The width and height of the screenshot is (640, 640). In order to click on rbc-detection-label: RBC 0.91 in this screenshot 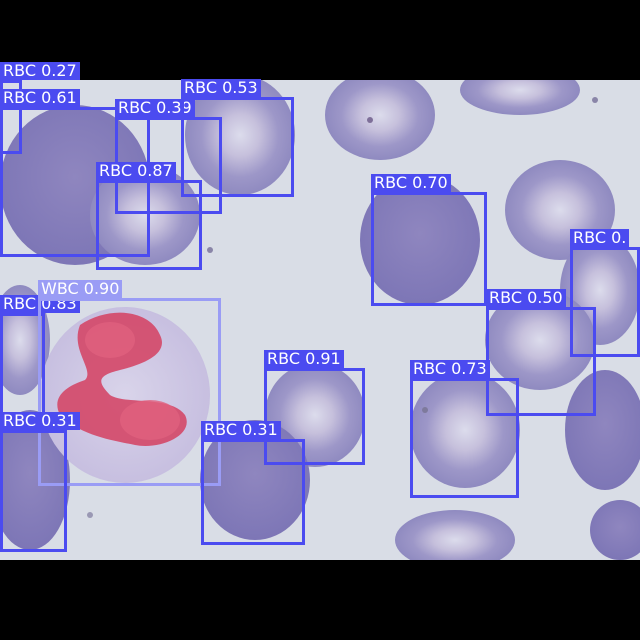, I will do `click(304, 359)`.